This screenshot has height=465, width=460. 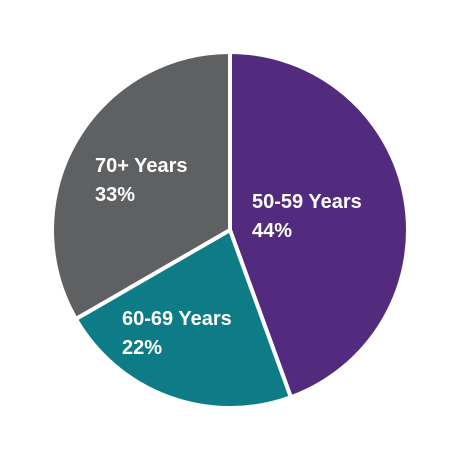 What do you see at coordinates (115, 195) in the screenshot?
I see `slice-value-label: 33%` at bounding box center [115, 195].